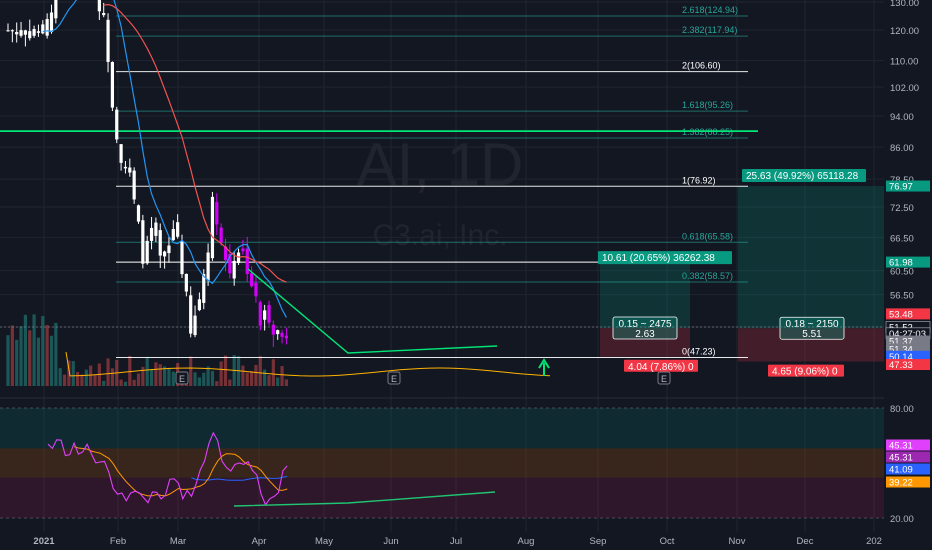  What do you see at coordinates (180, 471) in the screenshot?
I see `rsi-ma-line` at bounding box center [180, 471].